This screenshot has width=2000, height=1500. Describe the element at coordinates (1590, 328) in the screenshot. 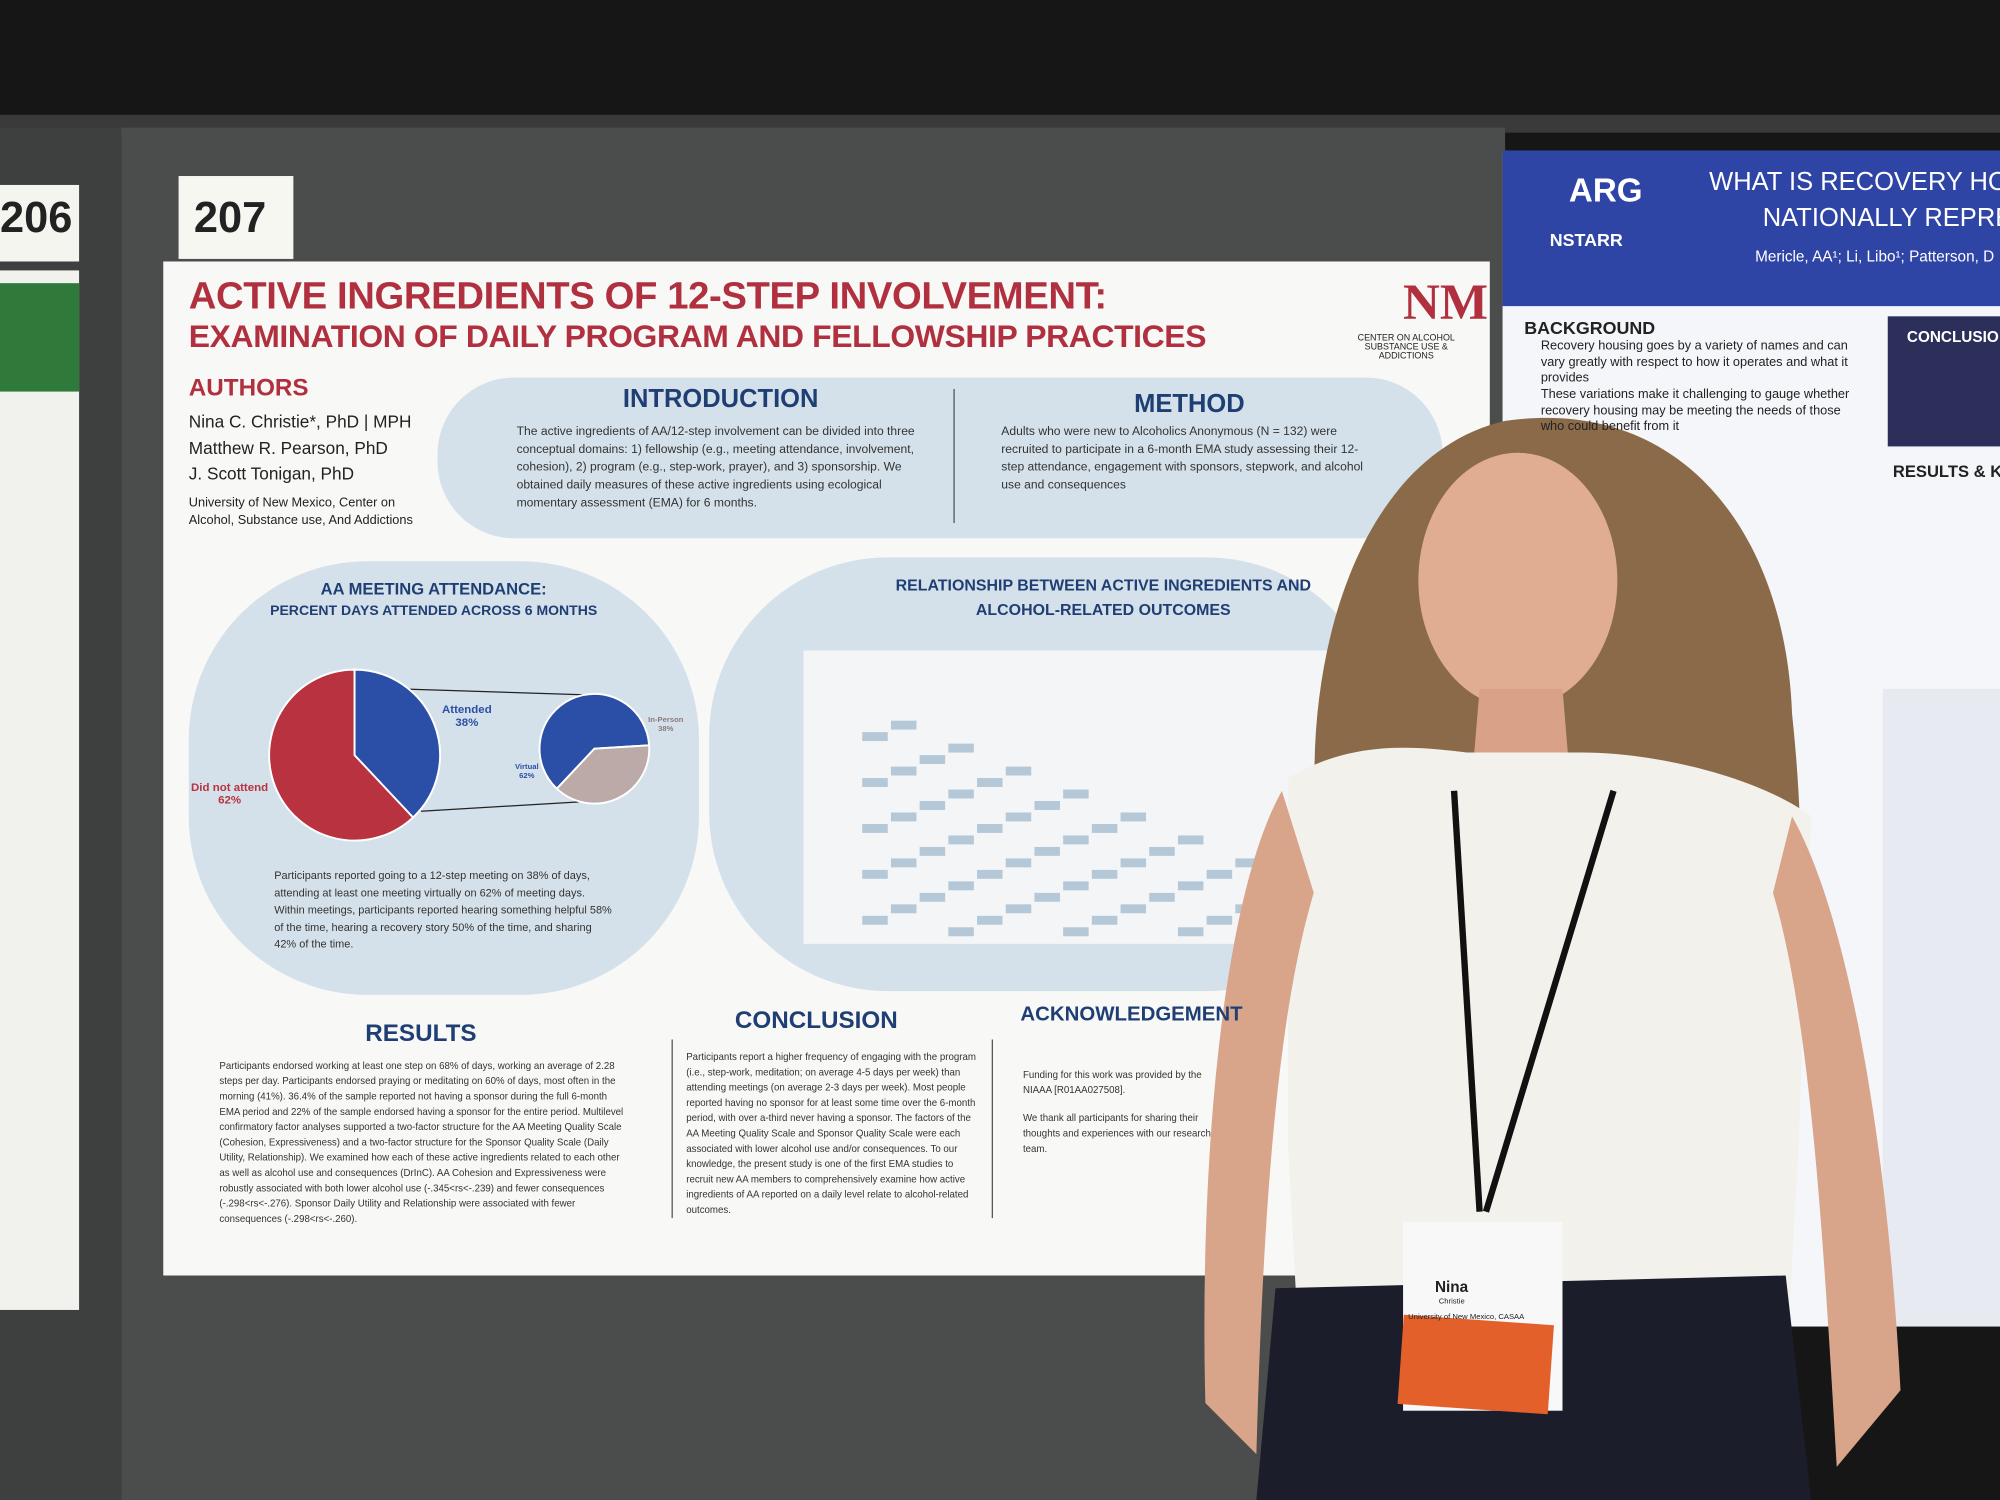

I see `heading: BACKGROUND` at that location.